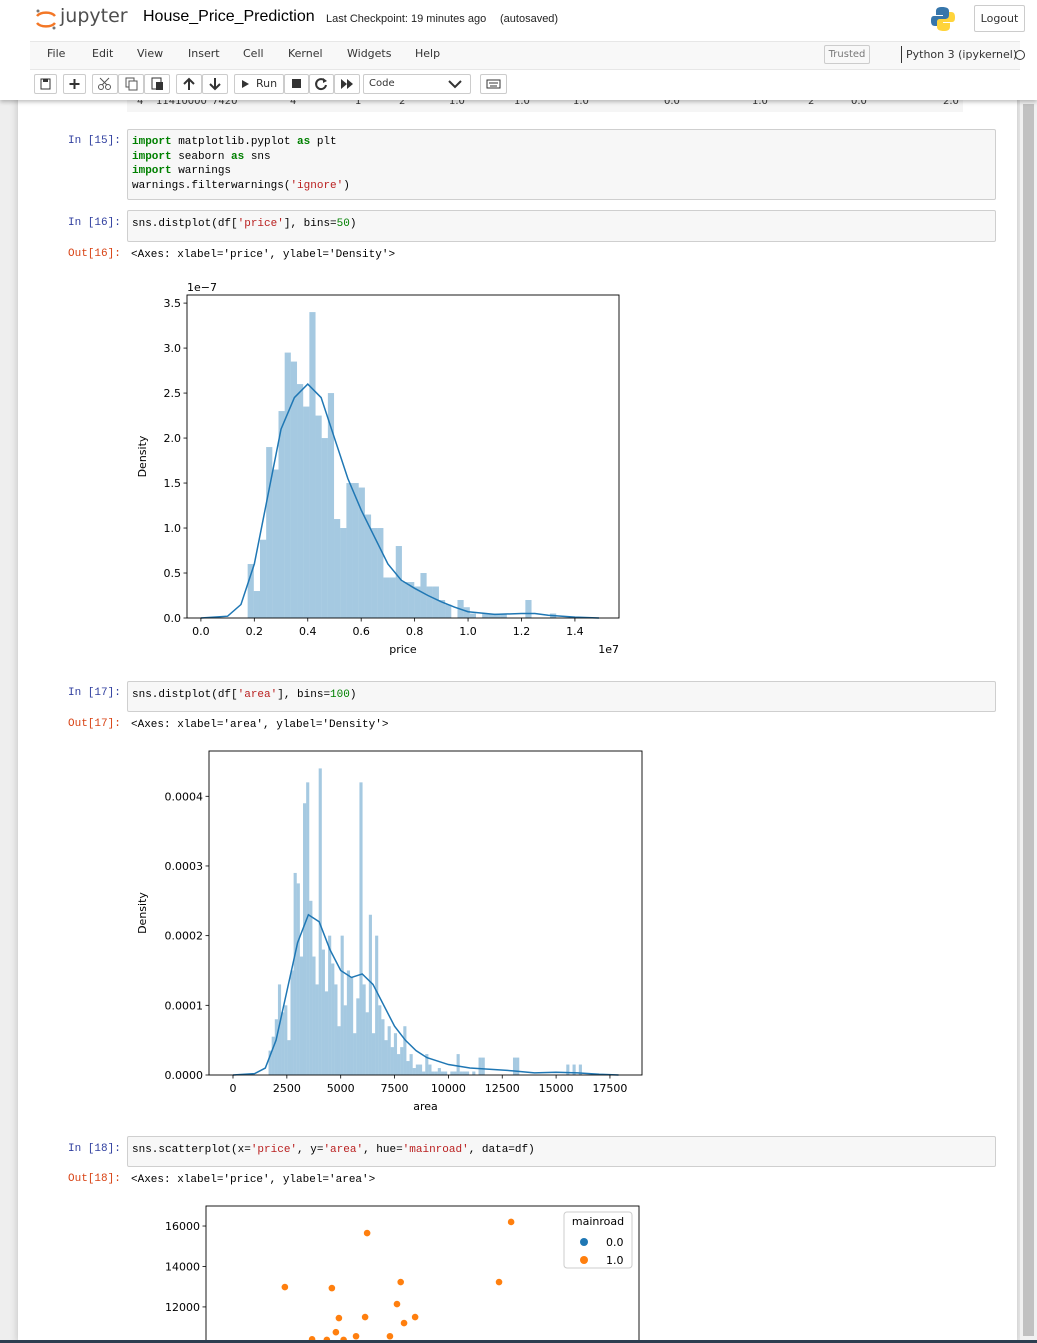  I want to click on y-tick-label: 0.0002, so click(184, 936).